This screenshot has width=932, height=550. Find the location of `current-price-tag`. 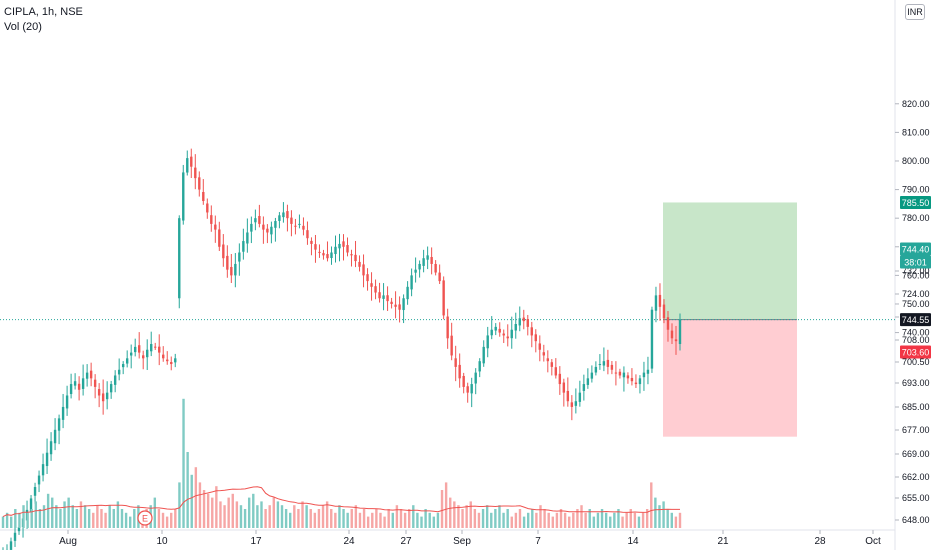

current-price-tag is located at coordinates (915, 249).